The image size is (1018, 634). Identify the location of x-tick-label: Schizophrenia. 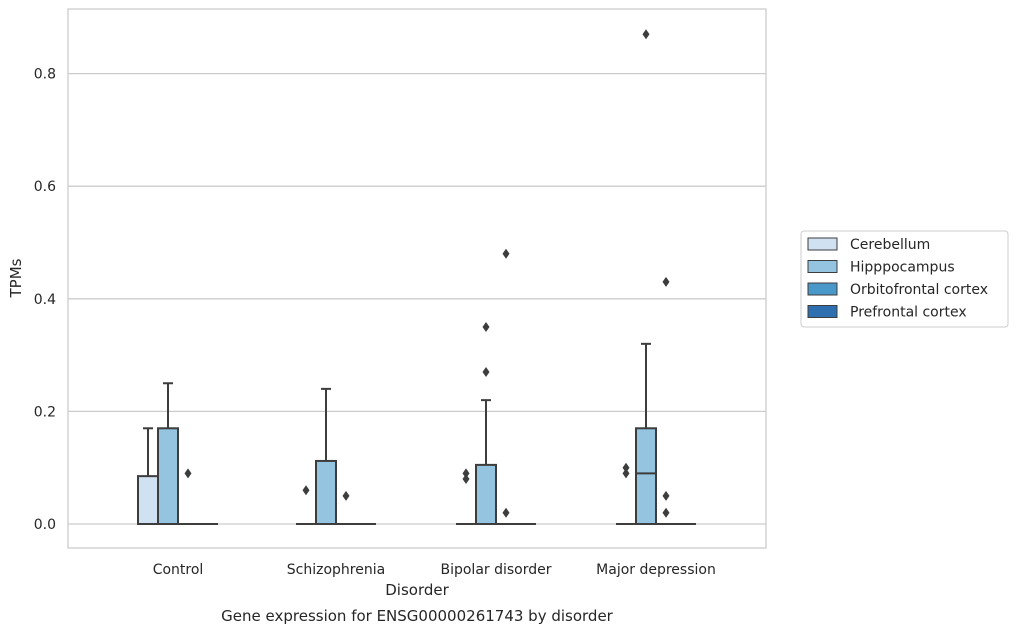
(336, 570).